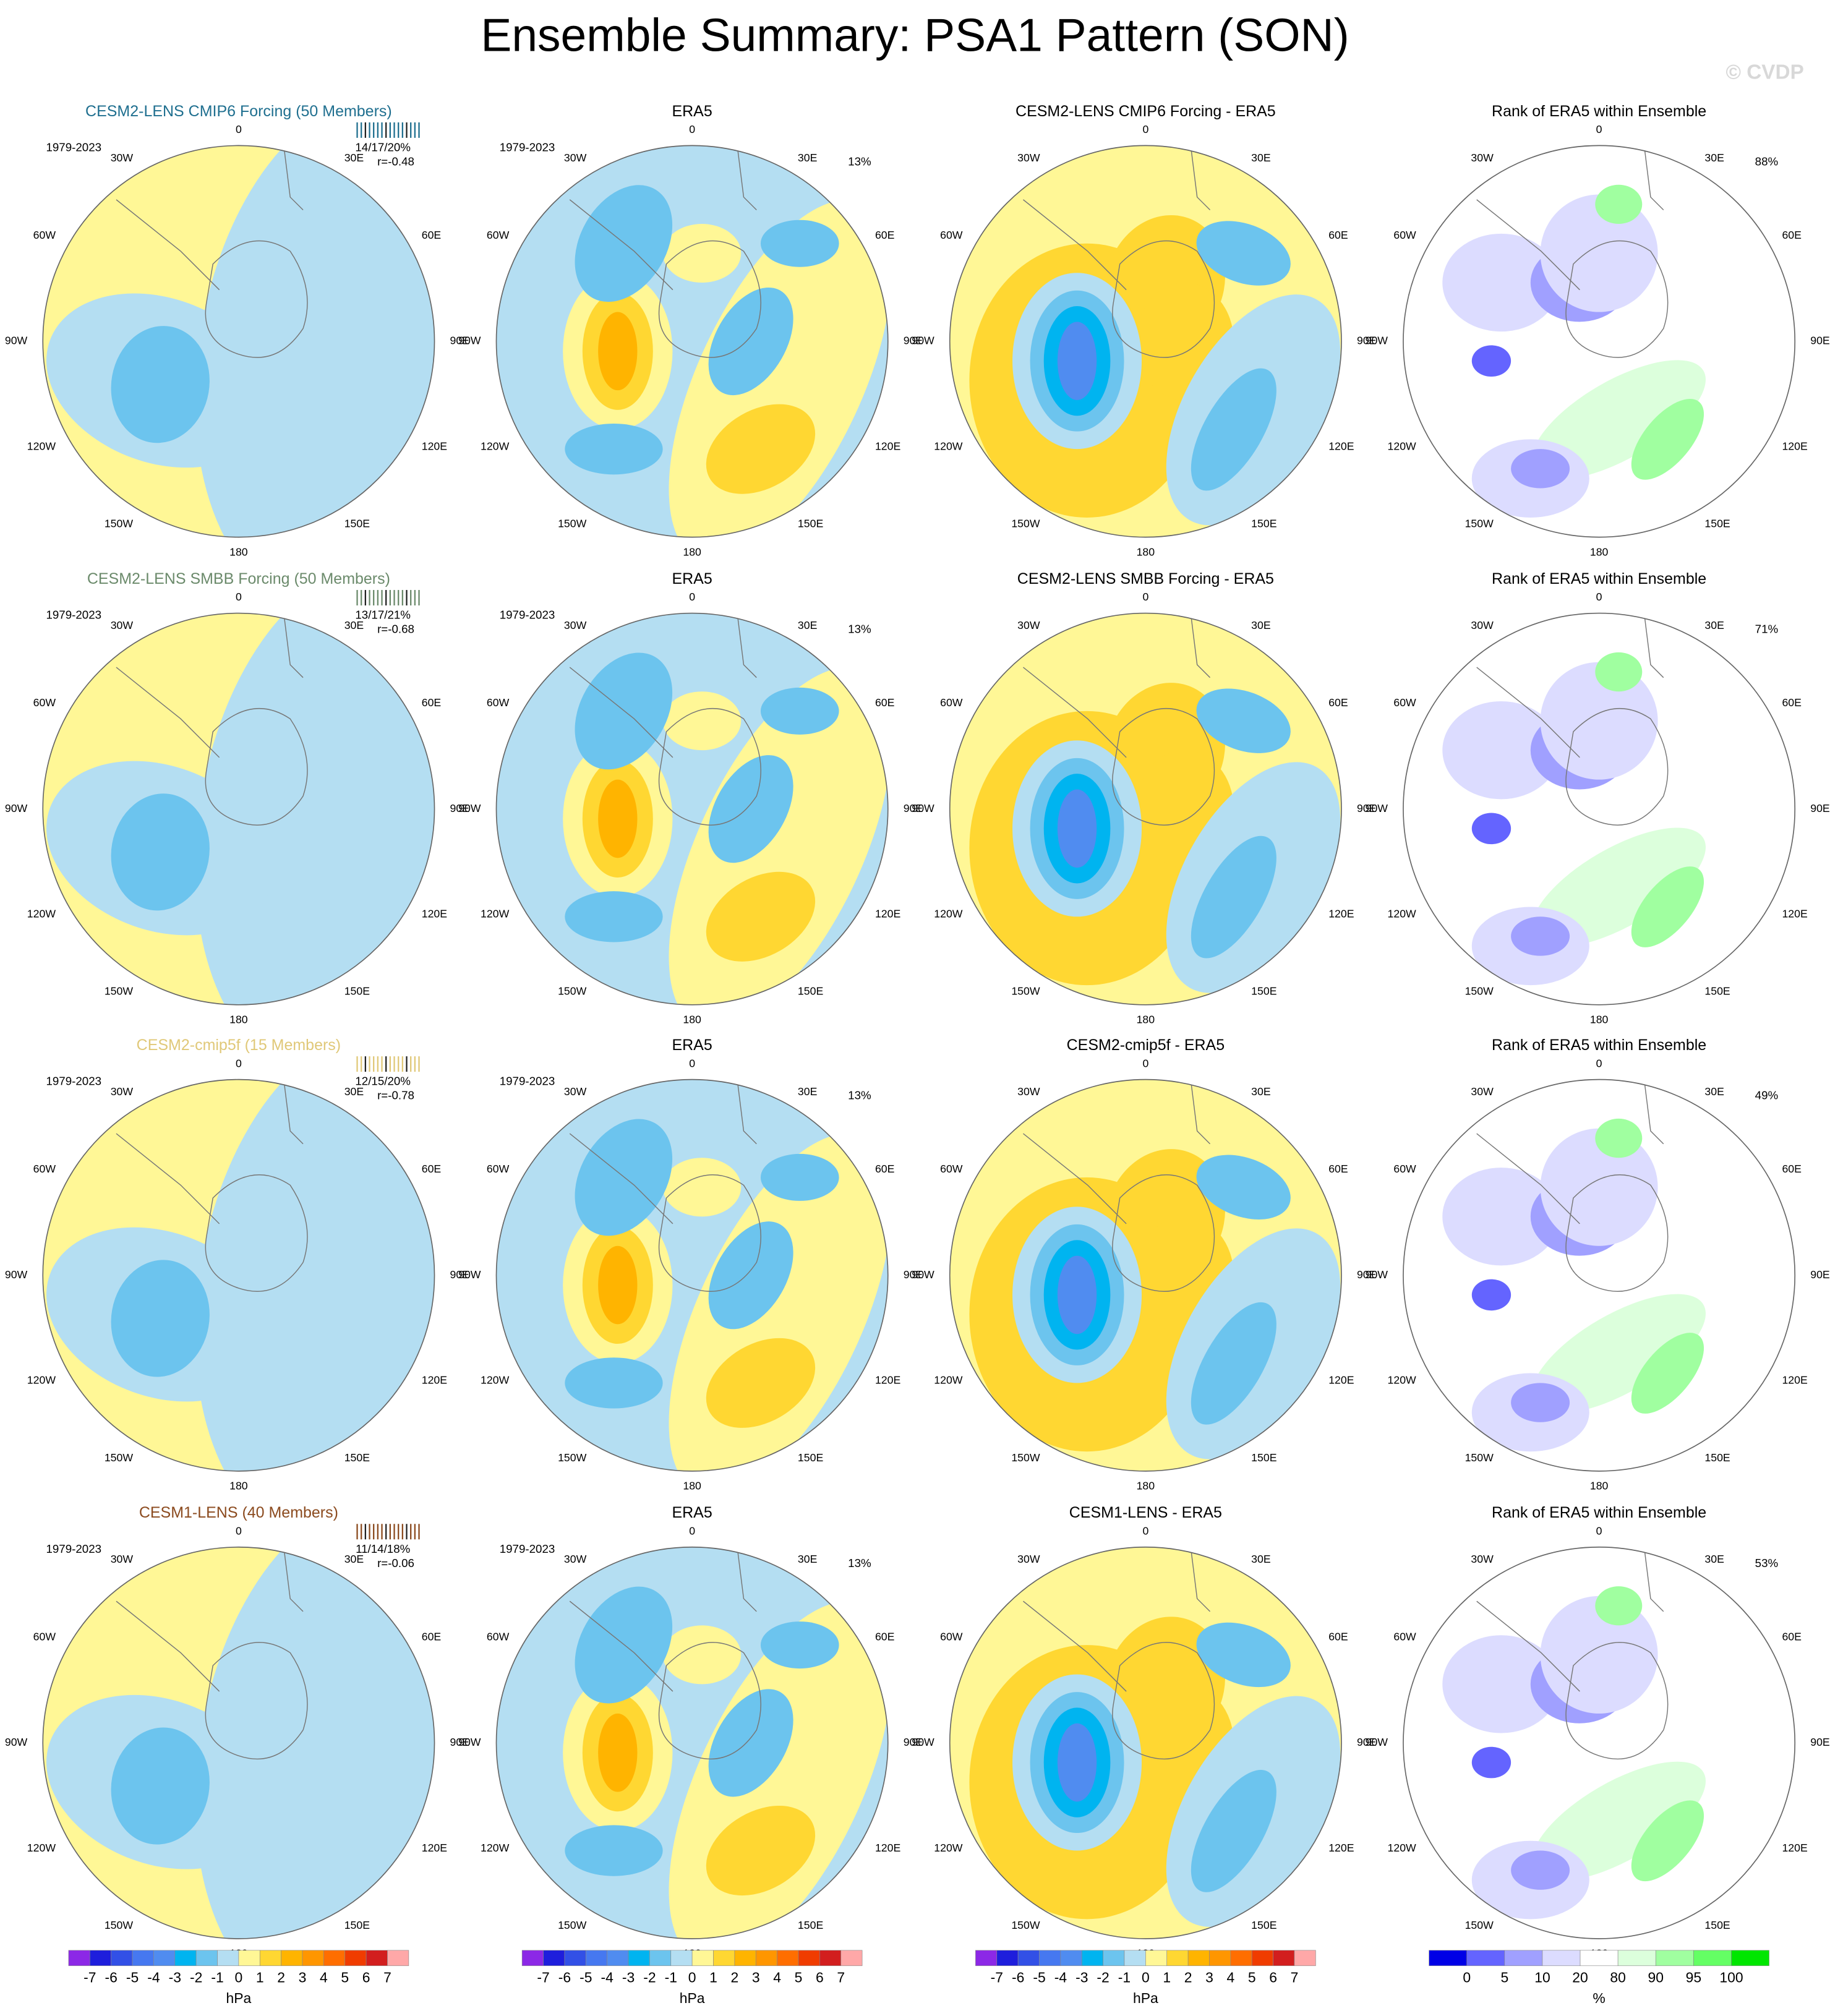  What do you see at coordinates (692, 1045) in the screenshot?
I see `panel-title: ERA5` at bounding box center [692, 1045].